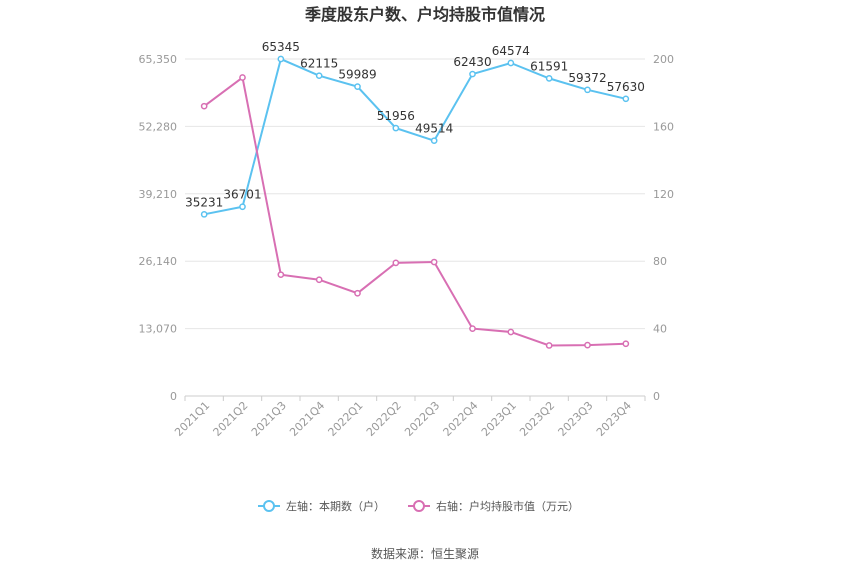 This screenshot has height=575, width=850. Describe the element at coordinates (663, 228) in the screenshot. I see `right-axis: 0 40 80 120 160 200` at that location.